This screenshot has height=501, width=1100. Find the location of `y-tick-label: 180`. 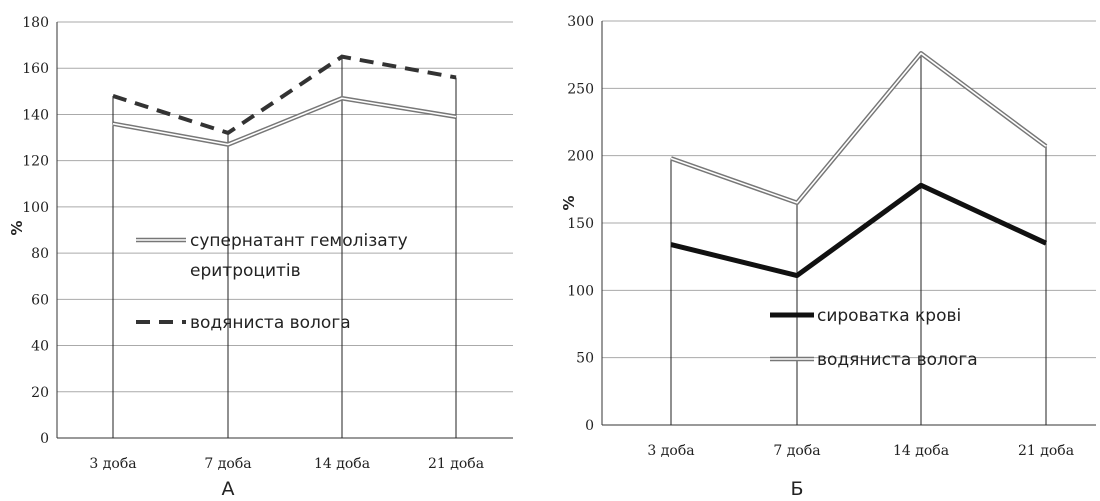

y-tick-label: 180 is located at coordinates (35, 23).